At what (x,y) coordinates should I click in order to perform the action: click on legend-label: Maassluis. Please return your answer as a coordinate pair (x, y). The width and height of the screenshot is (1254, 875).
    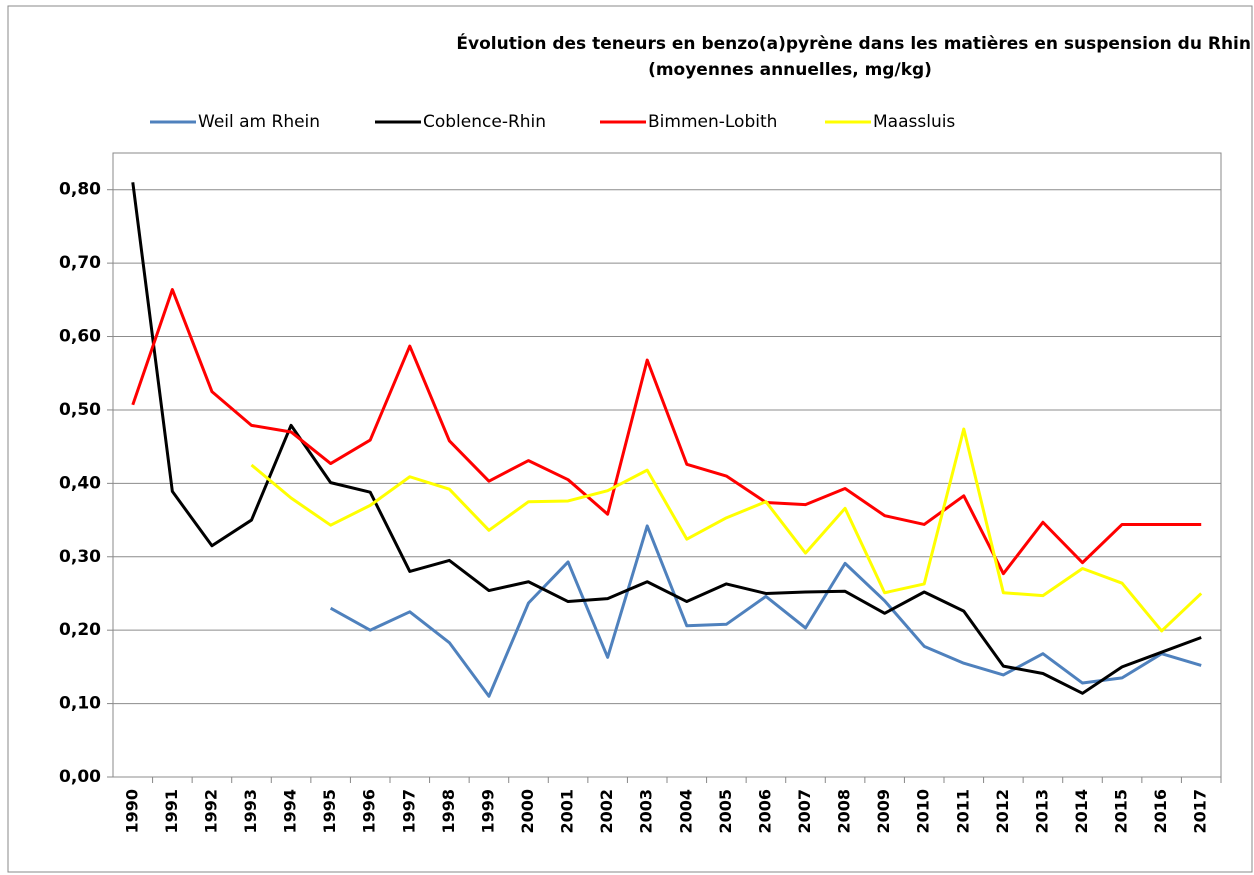
    Looking at the image, I should click on (914, 122).